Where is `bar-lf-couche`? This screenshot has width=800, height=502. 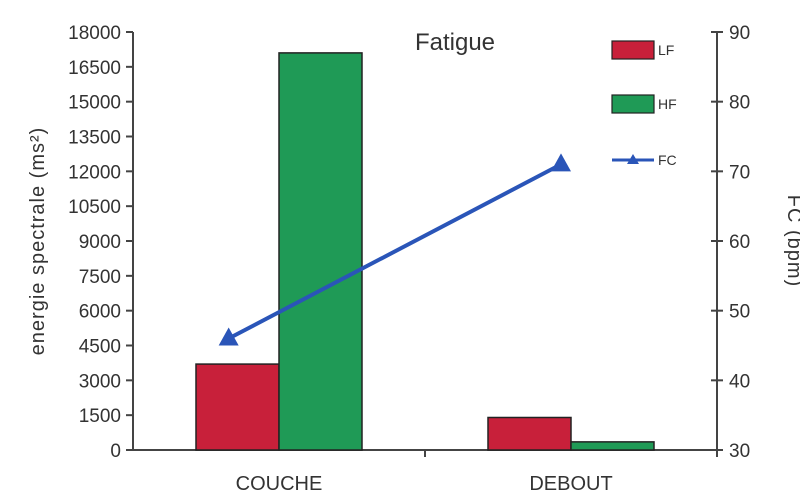 bar-lf-couche is located at coordinates (237, 407).